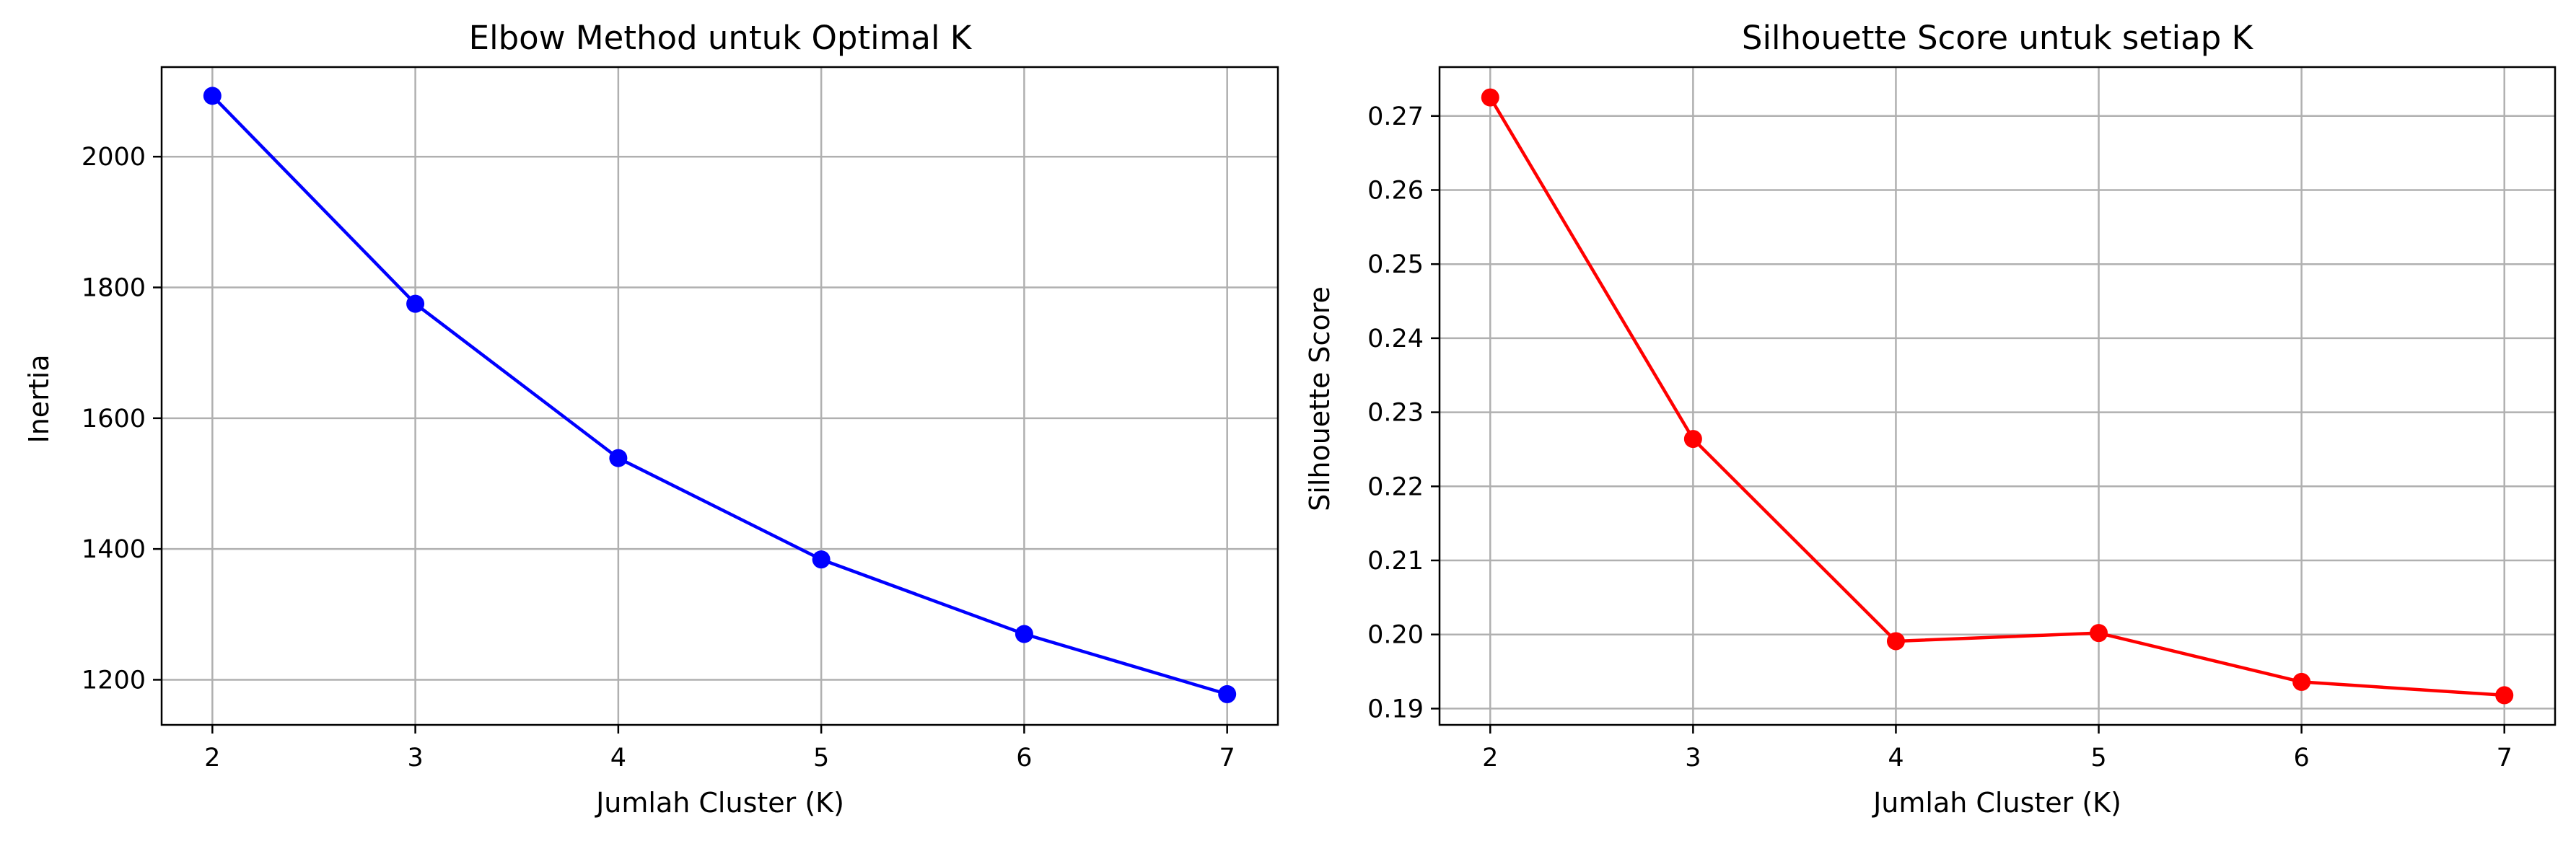 This screenshot has height=841, width=2576. I want to click on y-tick-label: 1200, so click(114, 680).